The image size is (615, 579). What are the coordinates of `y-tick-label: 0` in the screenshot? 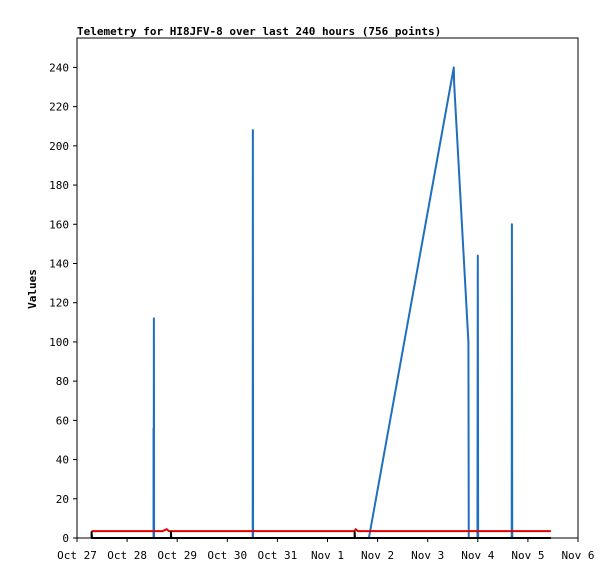 It's located at (65, 538).